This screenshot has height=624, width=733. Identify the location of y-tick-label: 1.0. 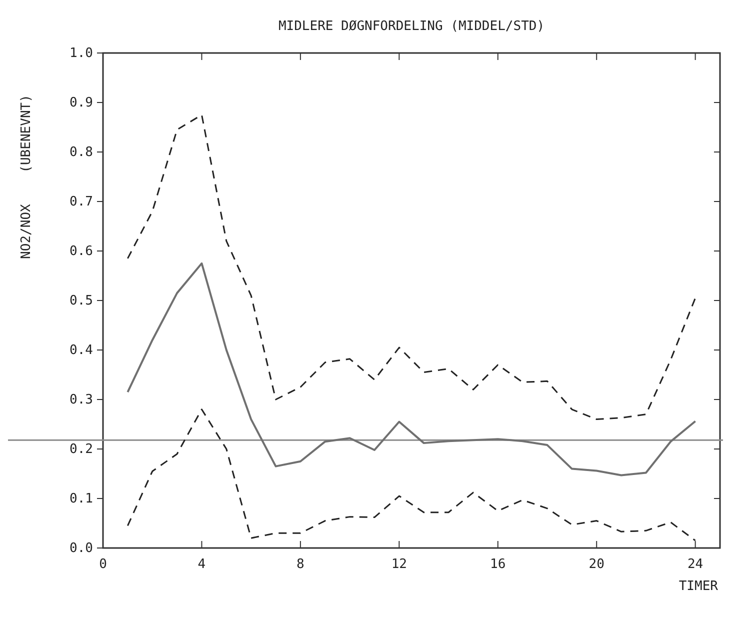
(81, 53).